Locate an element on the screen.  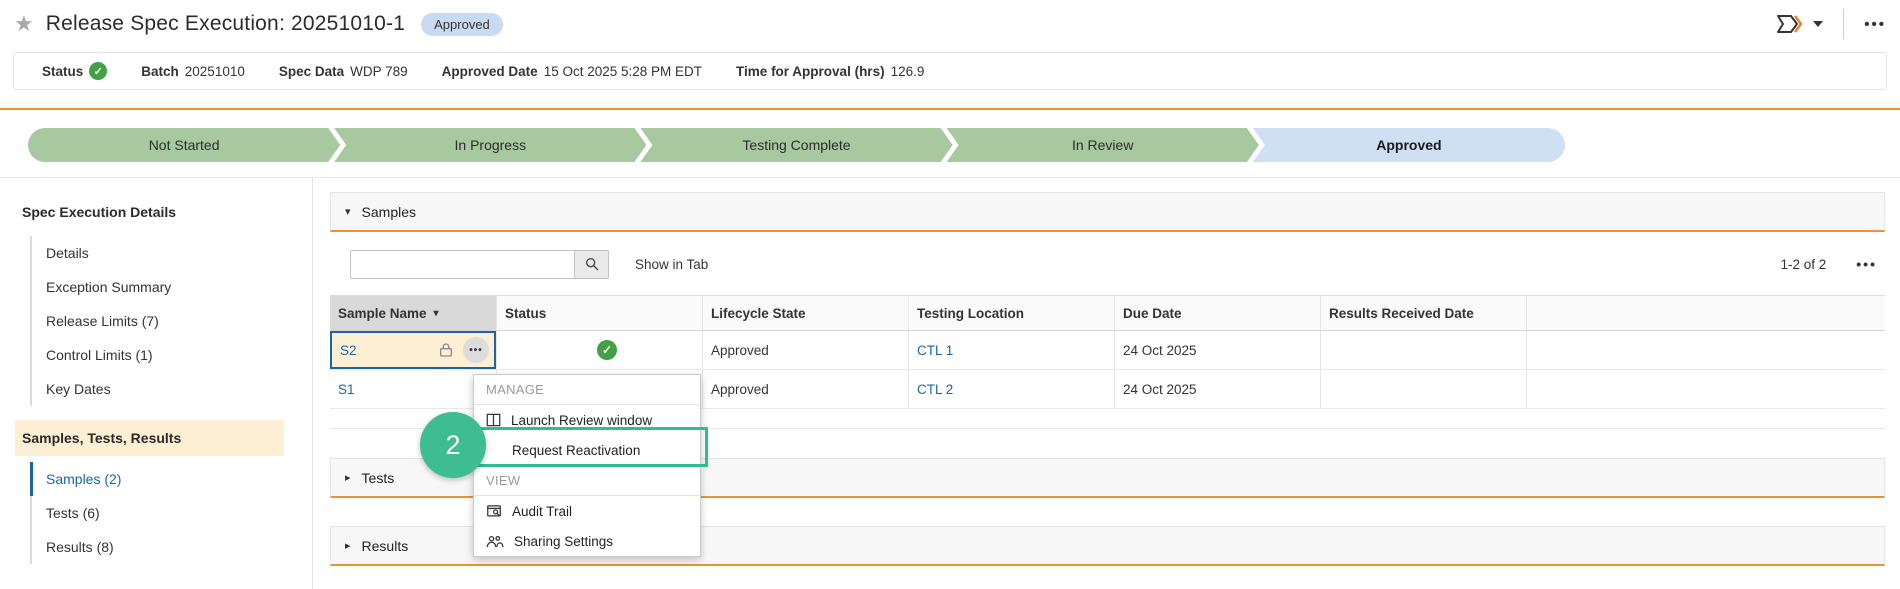
sidebar-item-key-dates: Key Dates is located at coordinates (171, 389).